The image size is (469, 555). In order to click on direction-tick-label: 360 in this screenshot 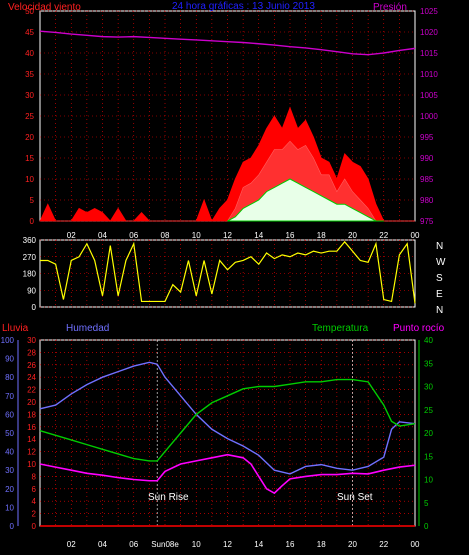, I will do `click(30, 240)`.